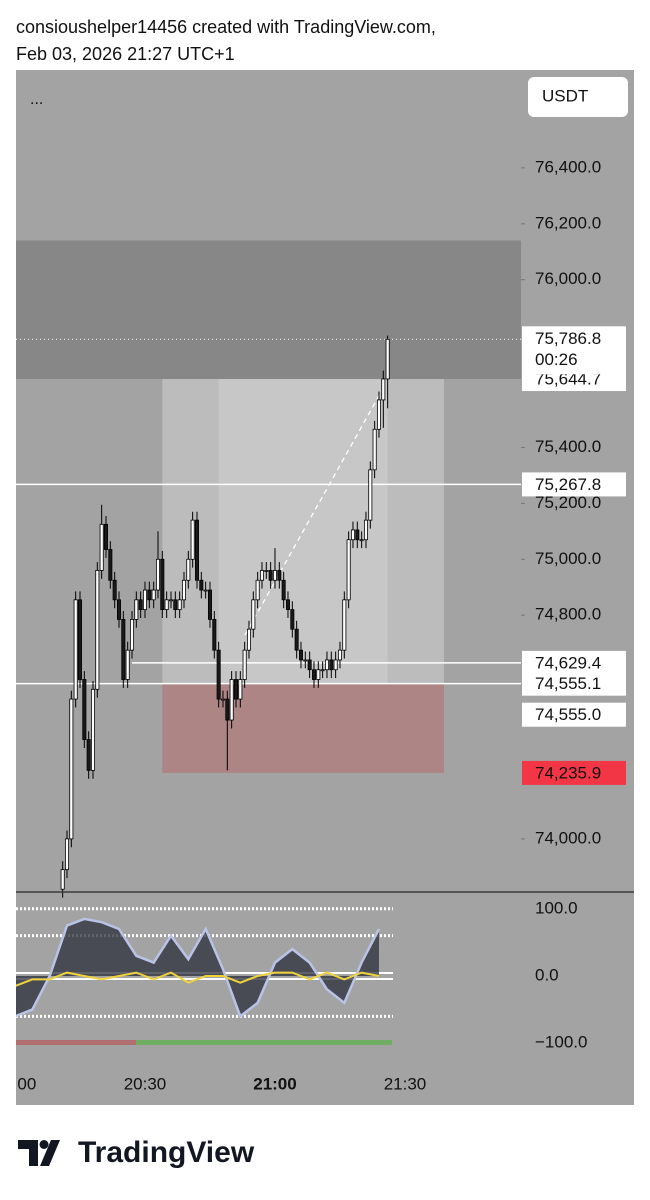  Describe the element at coordinates (556, 907) in the screenshot. I see `y-tick-label: 100.0` at that location.